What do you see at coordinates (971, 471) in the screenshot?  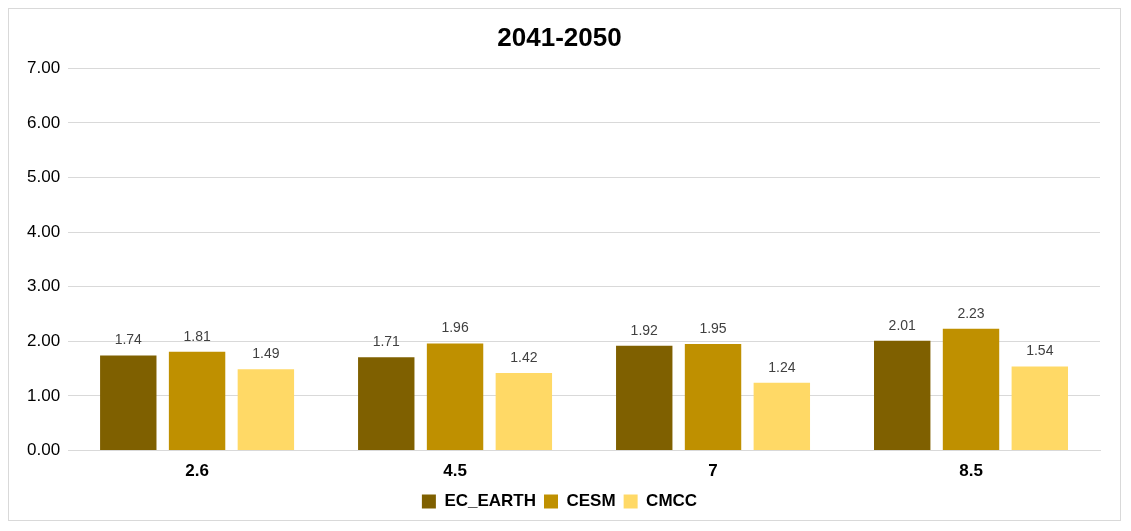 I see `x-tick-label: 8.5` at bounding box center [971, 471].